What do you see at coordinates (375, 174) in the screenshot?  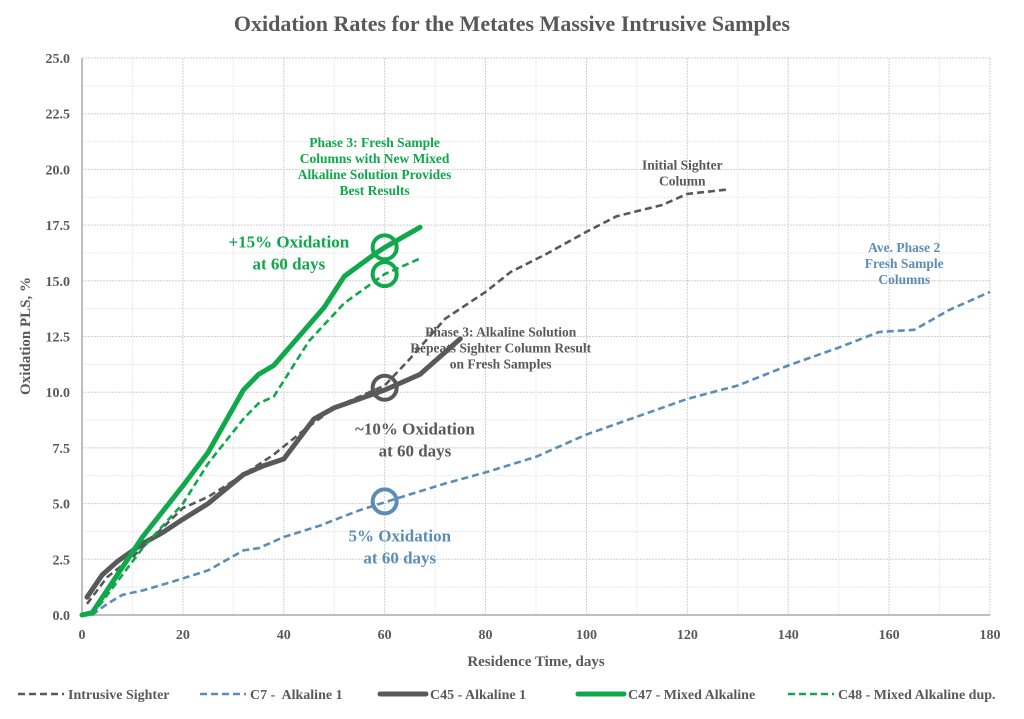 I see `annotation-line: Alkaline Solution Provides` at bounding box center [375, 174].